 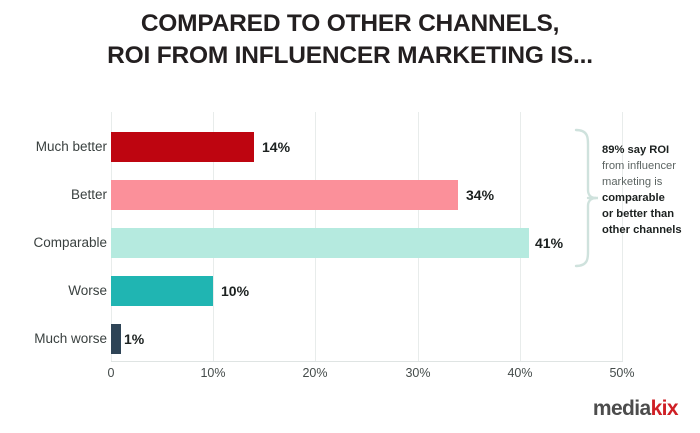 I want to click on table-row: Much worse 1%, so click(x=350, y=339).